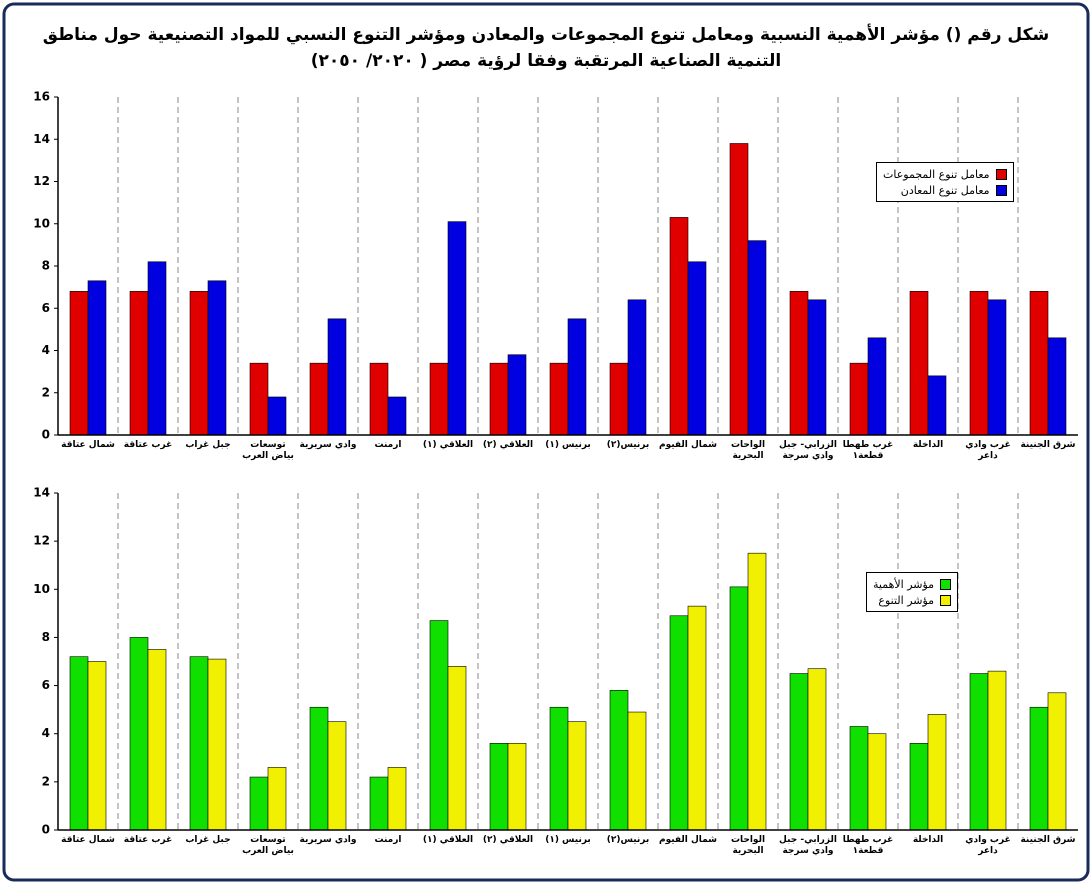  I want to click on y-tick-label: 16, so click(41, 97).